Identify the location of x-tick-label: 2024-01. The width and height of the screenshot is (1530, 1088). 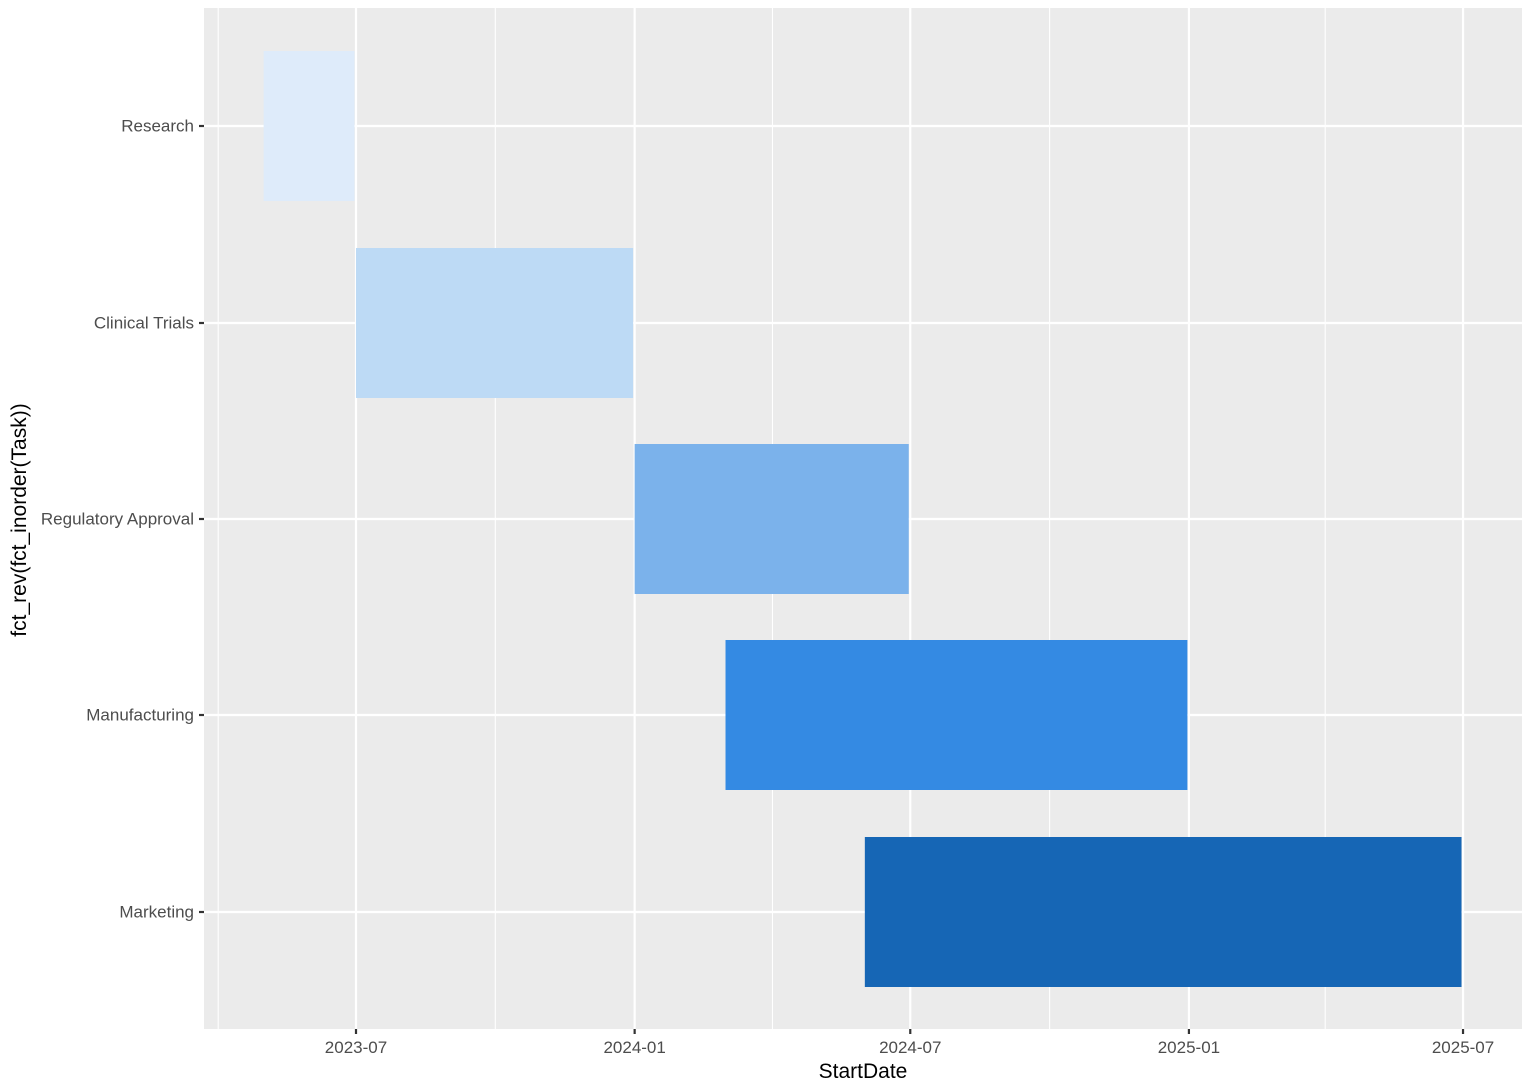
(634, 1047).